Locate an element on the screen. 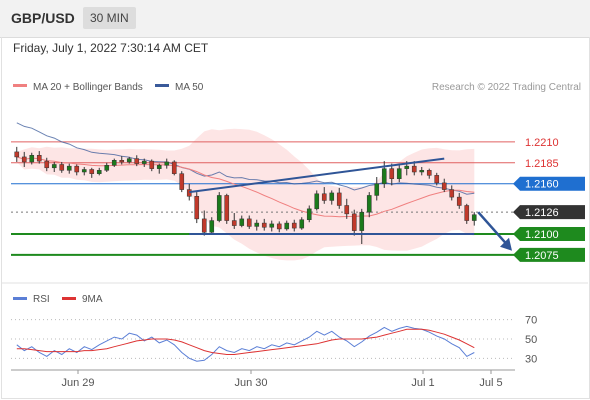 The image size is (590, 400). timeframe-button: 30 MIN is located at coordinates (109, 18).